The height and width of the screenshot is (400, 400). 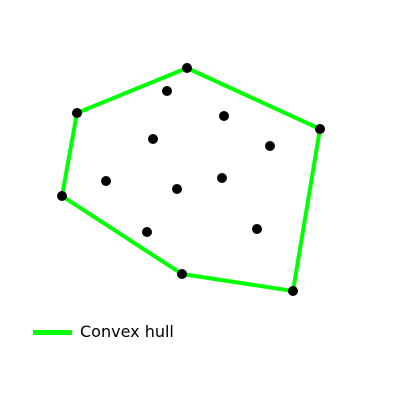 I want to click on legend-label: Convex hull, so click(x=127, y=331).